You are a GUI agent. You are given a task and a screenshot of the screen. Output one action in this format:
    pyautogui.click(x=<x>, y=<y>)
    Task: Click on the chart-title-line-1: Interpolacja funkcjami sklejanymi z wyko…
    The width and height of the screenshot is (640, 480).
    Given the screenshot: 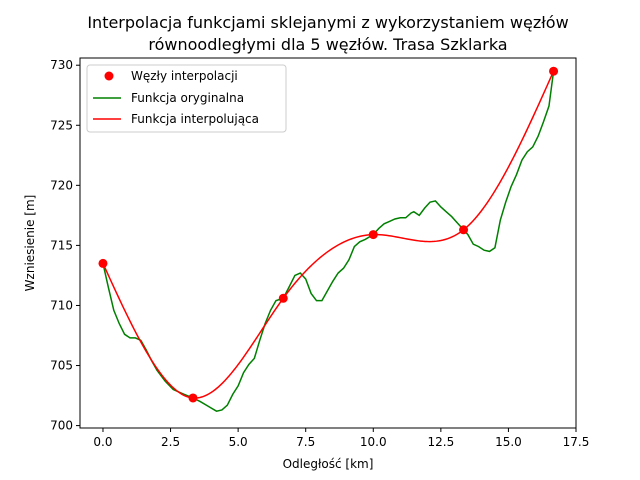 What is the action you would take?
    pyautogui.click(x=327, y=22)
    